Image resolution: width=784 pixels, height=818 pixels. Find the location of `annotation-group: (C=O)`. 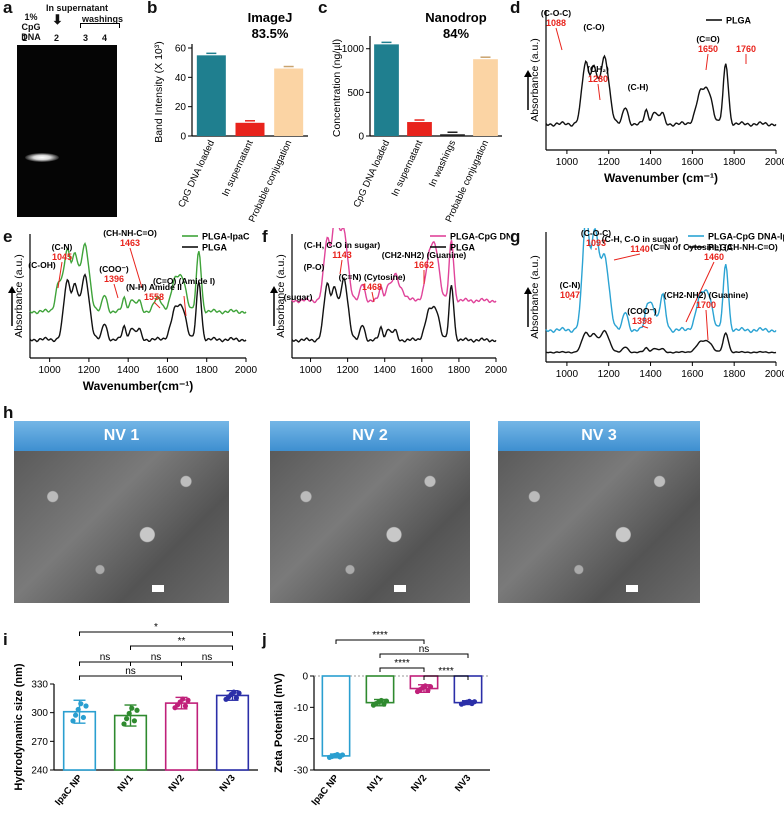

annotation-group: (C=O) is located at coordinates (708, 39).